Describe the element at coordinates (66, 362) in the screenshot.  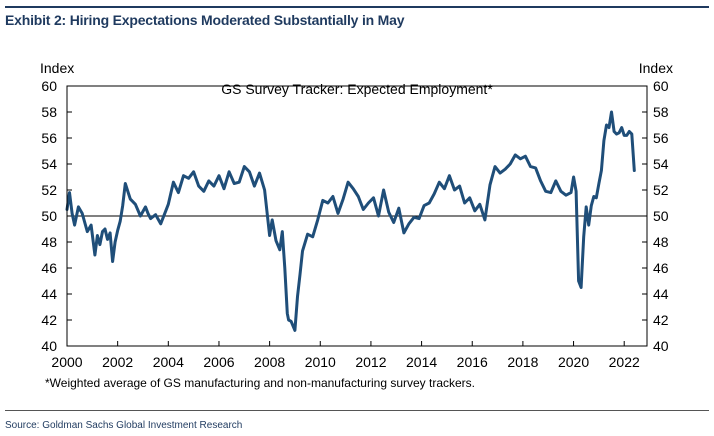
I see `x-tick-label: 2000` at that location.